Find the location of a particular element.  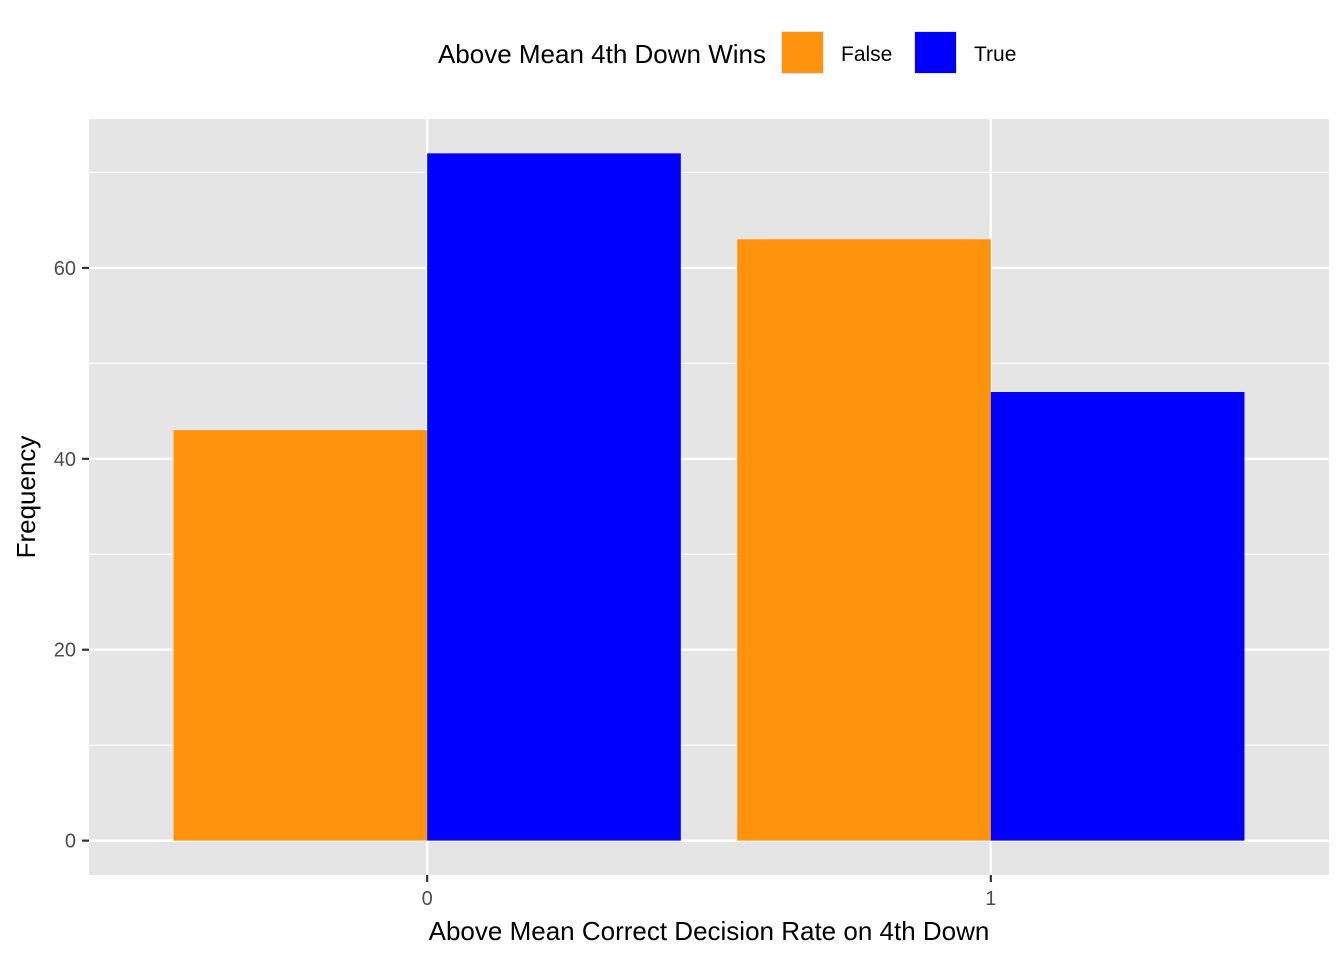

y-tick-label: 20 is located at coordinates (65, 651).